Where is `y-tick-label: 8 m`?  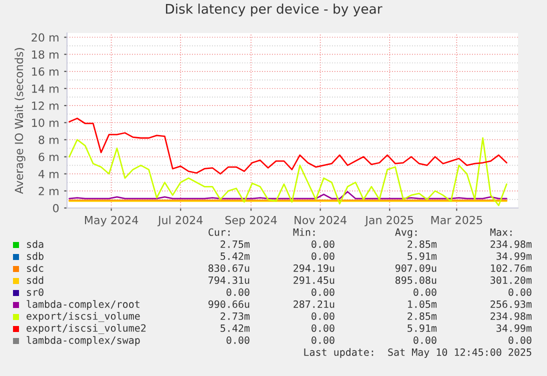 y-tick-label: 8 m is located at coordinates (48, 140).